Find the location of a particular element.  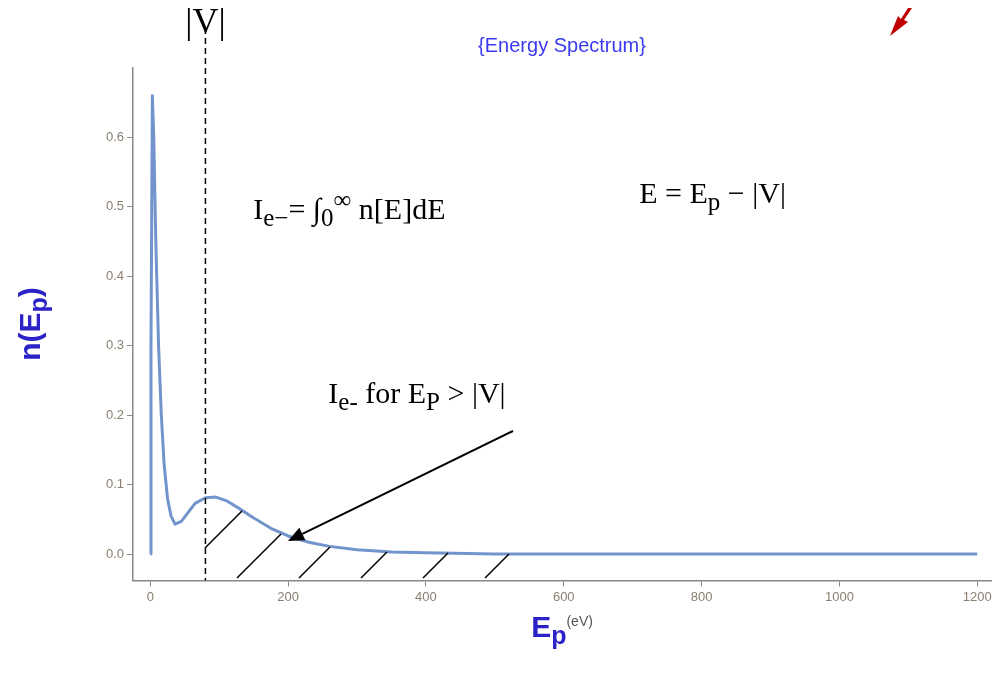

x-tick-label: 1200 is located at coordinates (977, 596).